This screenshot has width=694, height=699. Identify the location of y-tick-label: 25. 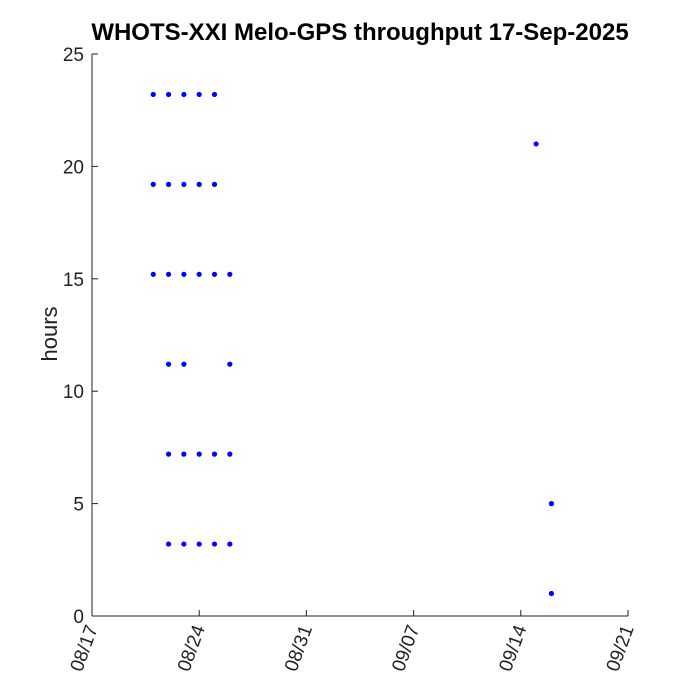
(73, 55).